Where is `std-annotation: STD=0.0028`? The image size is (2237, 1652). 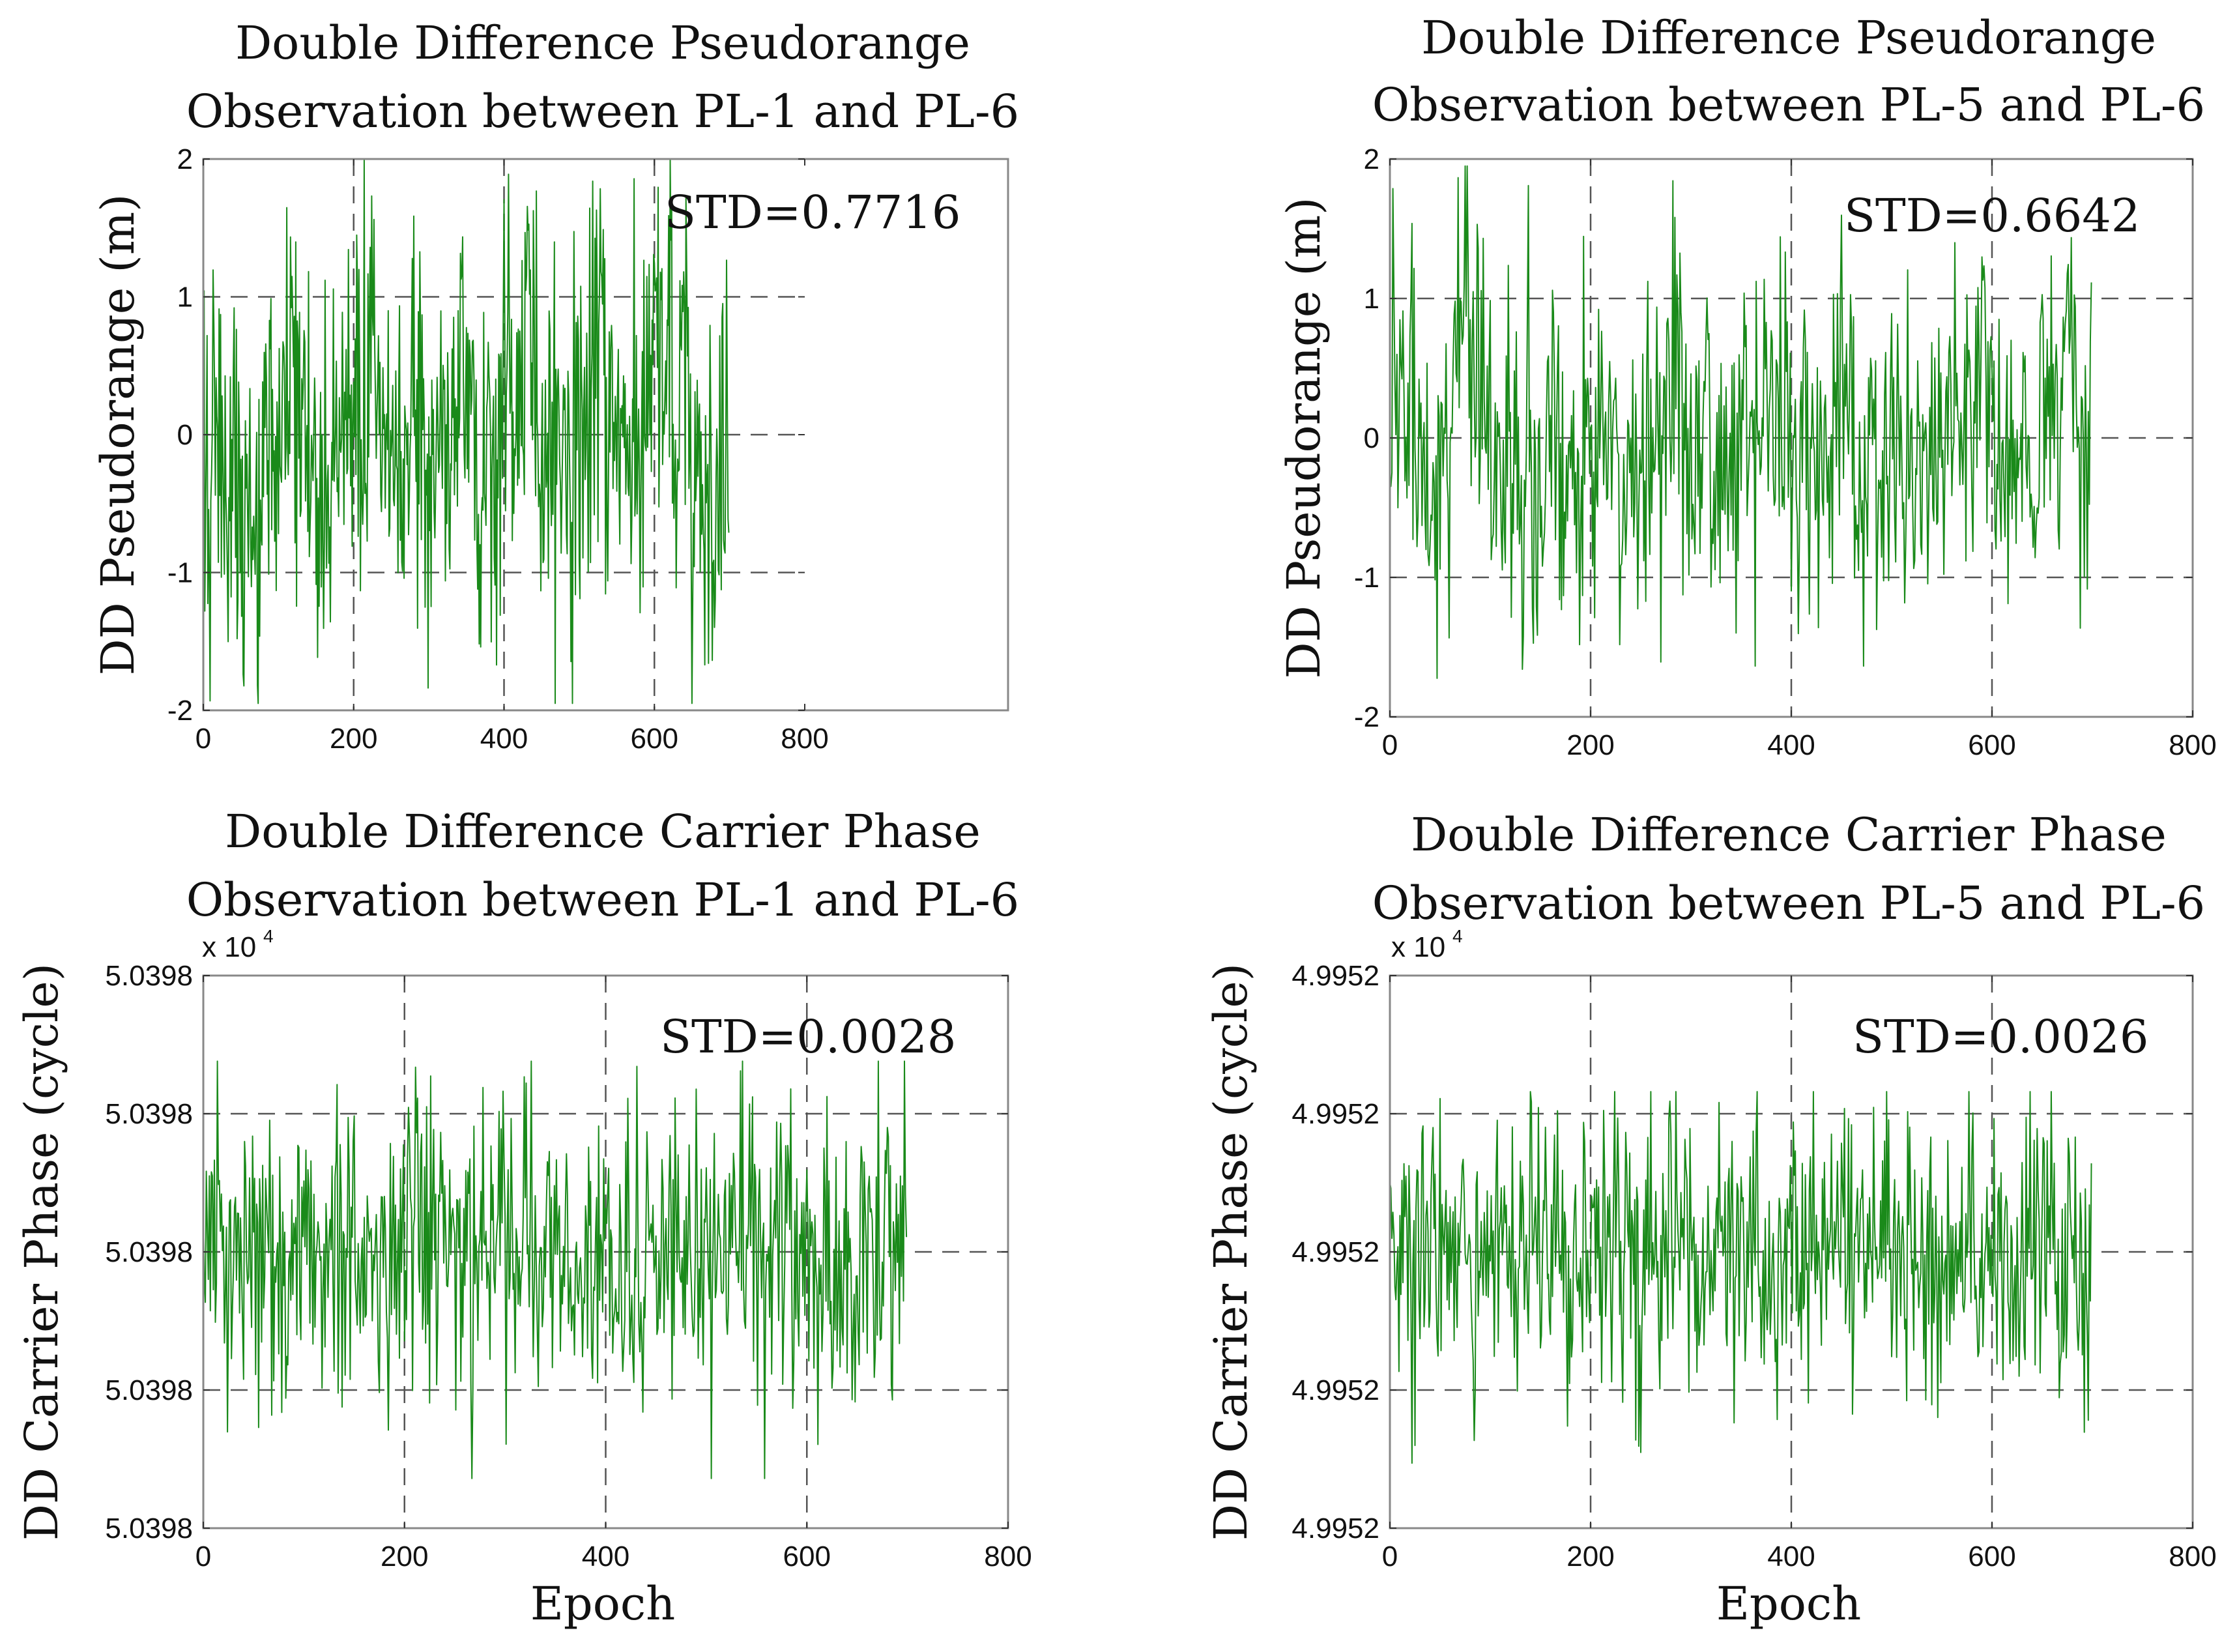 std-annotation: STD=0.0028 is located at coordinates (808, 1037).